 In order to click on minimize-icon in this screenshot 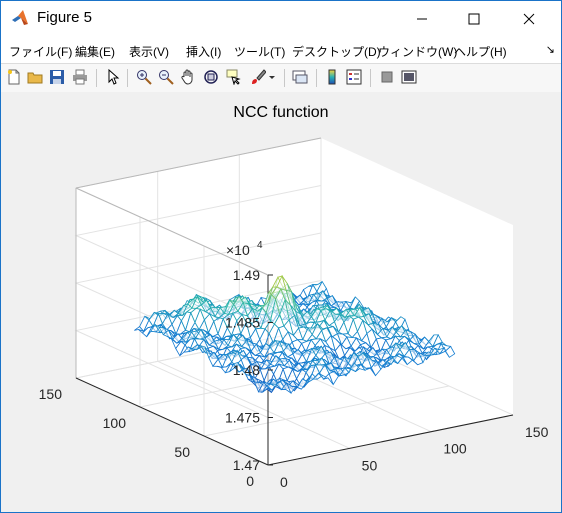, I will do `click(422, 19)`.